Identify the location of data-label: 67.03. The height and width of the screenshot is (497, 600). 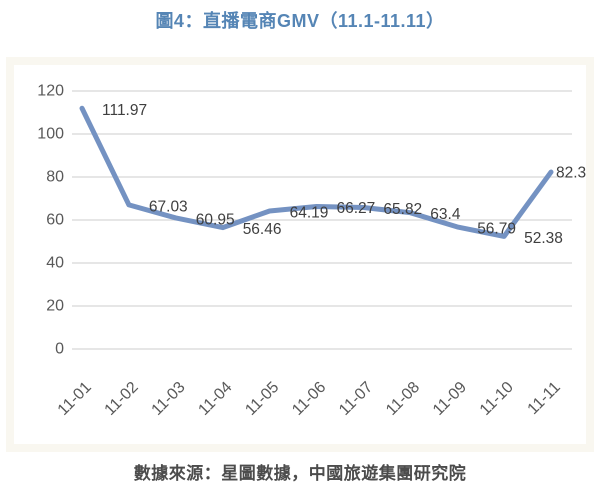
(168, 206).